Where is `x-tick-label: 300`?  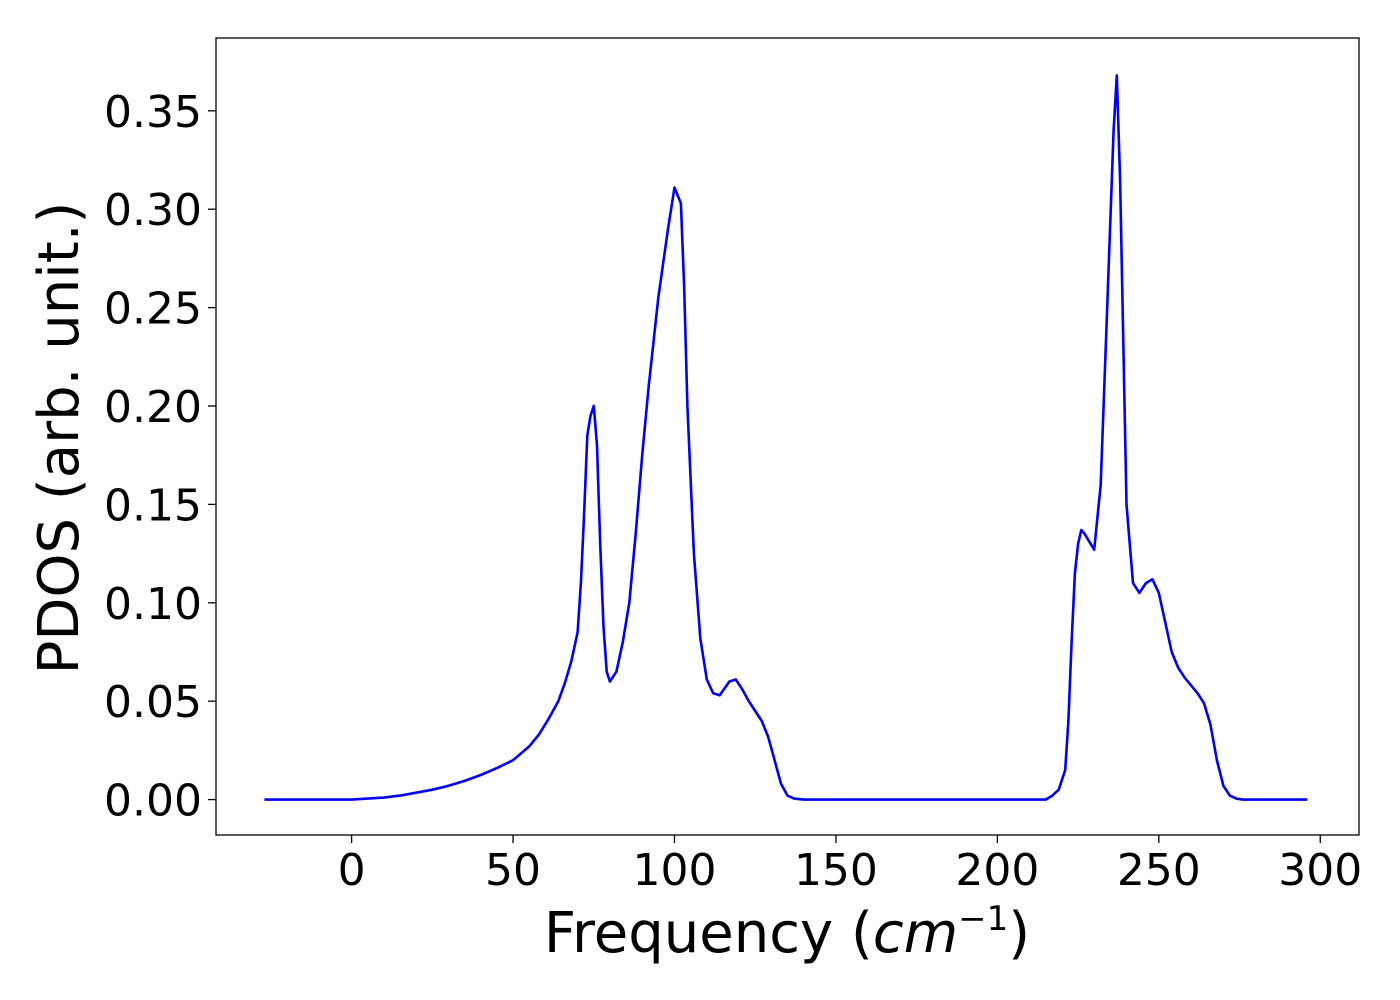 x-tick-label: 300 is located at coordinates (1320, 870).